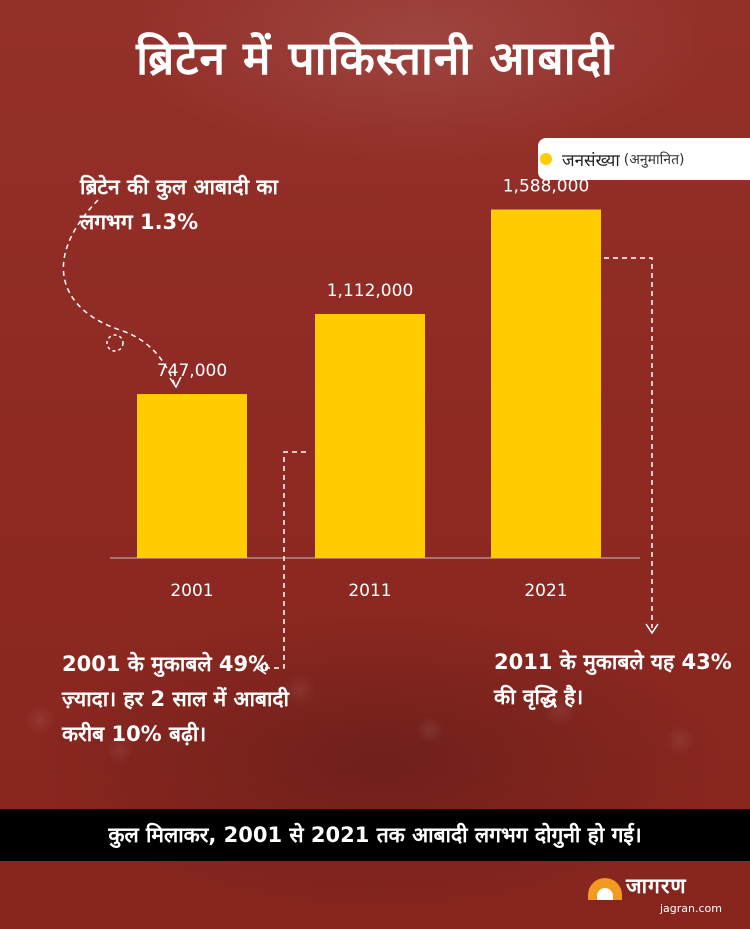  I want to click on legend-label: जनसंख्या, so click(591, 160).